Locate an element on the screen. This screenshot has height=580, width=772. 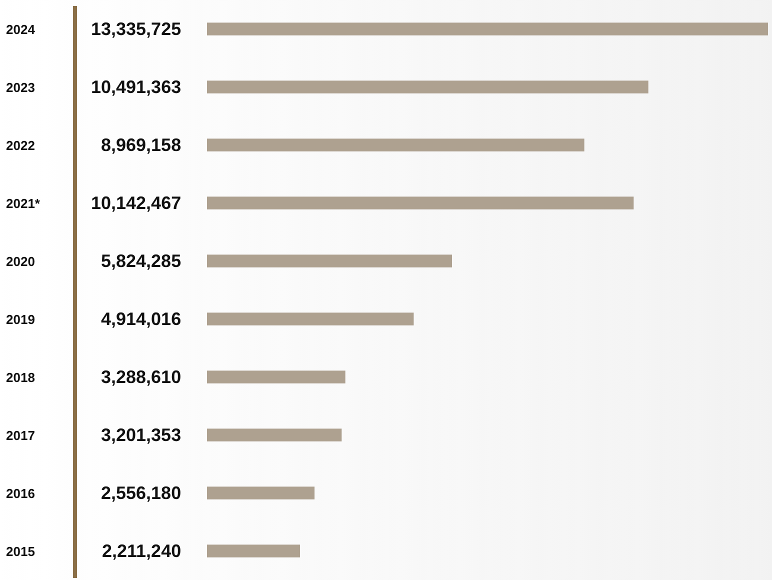
y-tick-label: 2024 is located at coordinates (21, 29).